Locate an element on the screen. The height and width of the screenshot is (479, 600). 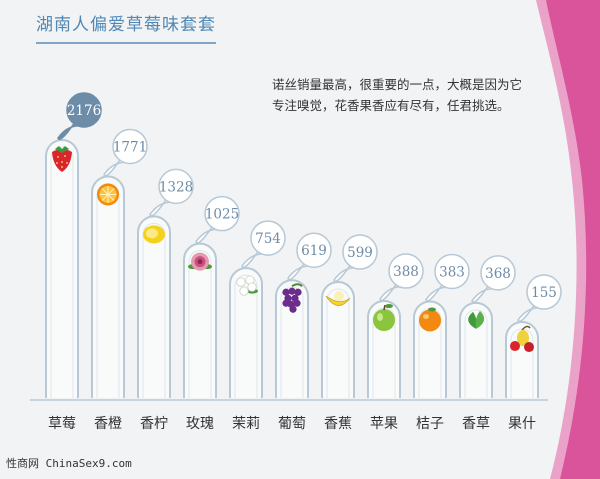
bar-item: 155 果什 is located at coordinates (533, 353).